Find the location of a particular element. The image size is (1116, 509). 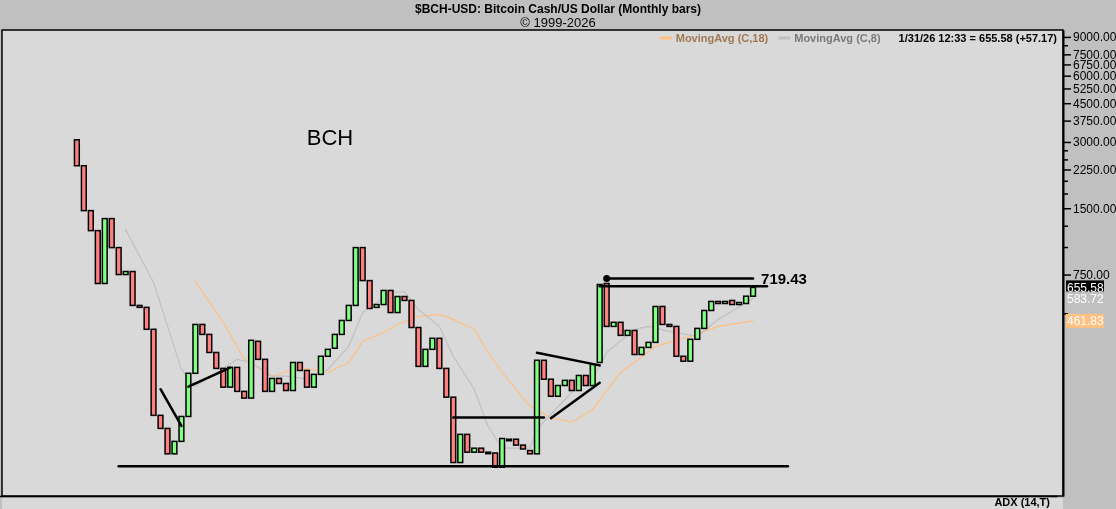

annotation: 461.83 is located at coordinates (1086, 321).